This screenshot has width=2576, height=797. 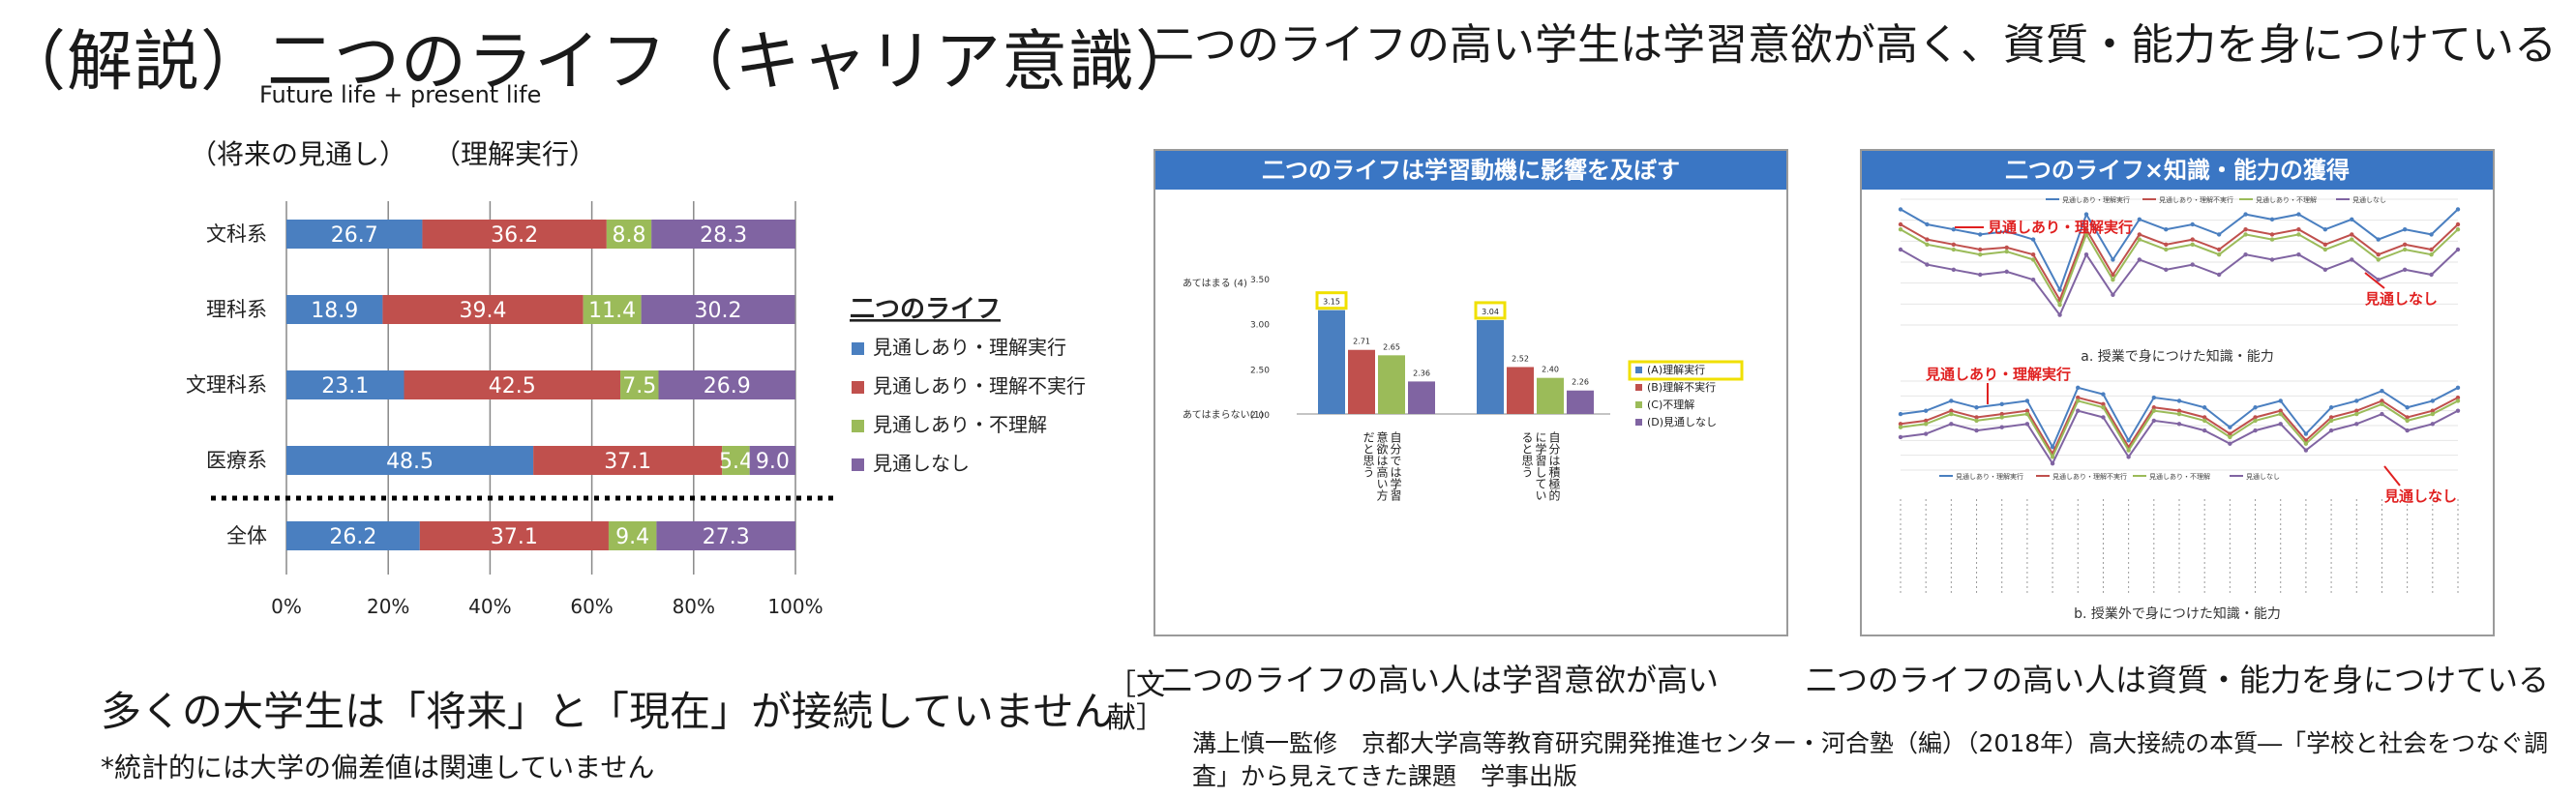 What do you see at coordinates (608, 711) in the screenshot?
I see `main-message: 多くの大学生は「将来」と「現在」が接続していません` at bounding box center [608, 711].